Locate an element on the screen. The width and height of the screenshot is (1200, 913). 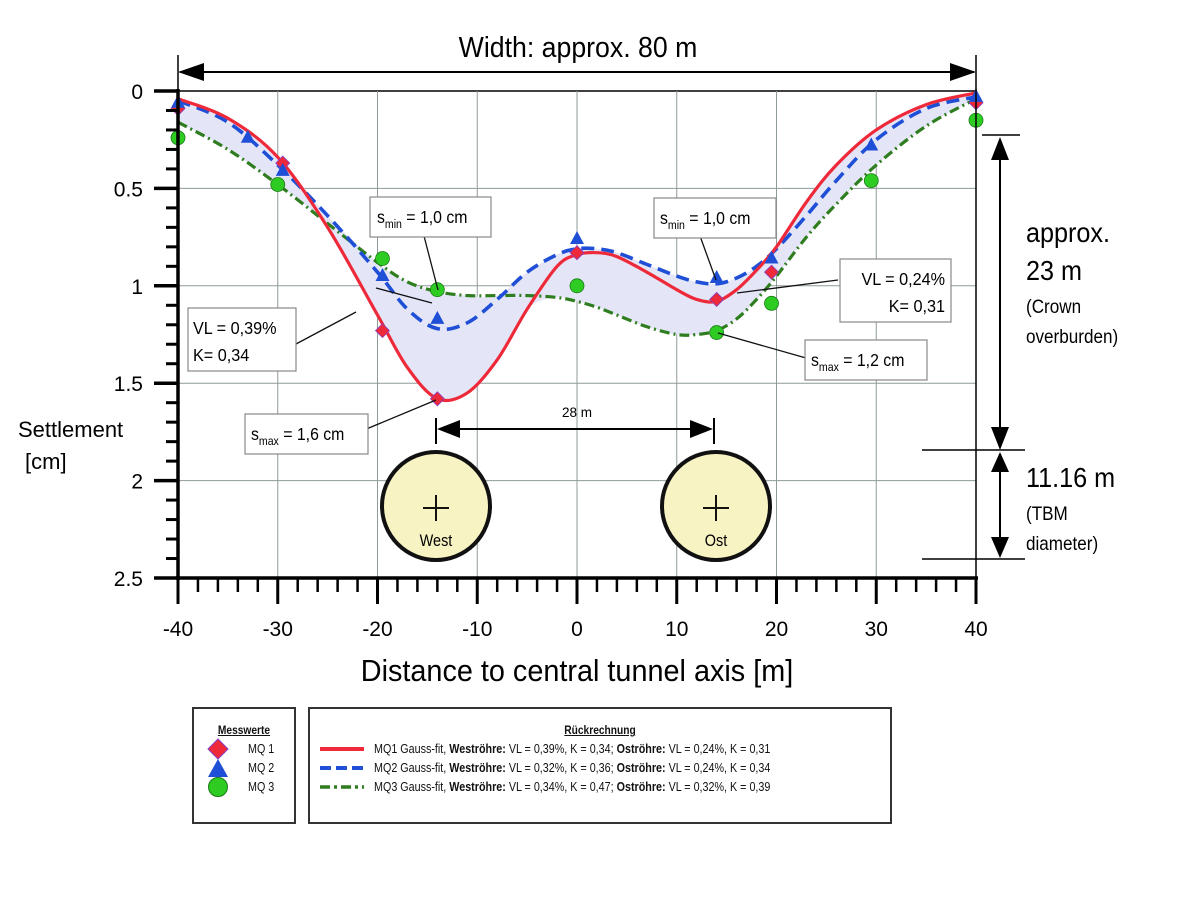
width-dimension: Width: approx. 80 m is located at coordinates (577, 61).